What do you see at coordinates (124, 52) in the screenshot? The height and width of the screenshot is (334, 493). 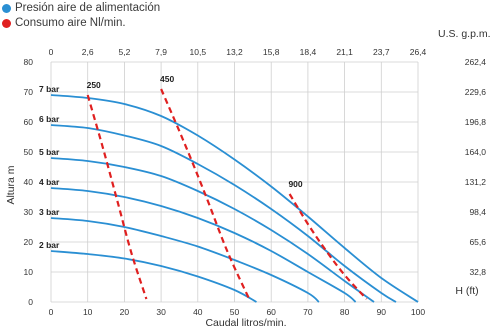 I see `top-x-tick-label: 5,2` at bounding box center [124, 52].